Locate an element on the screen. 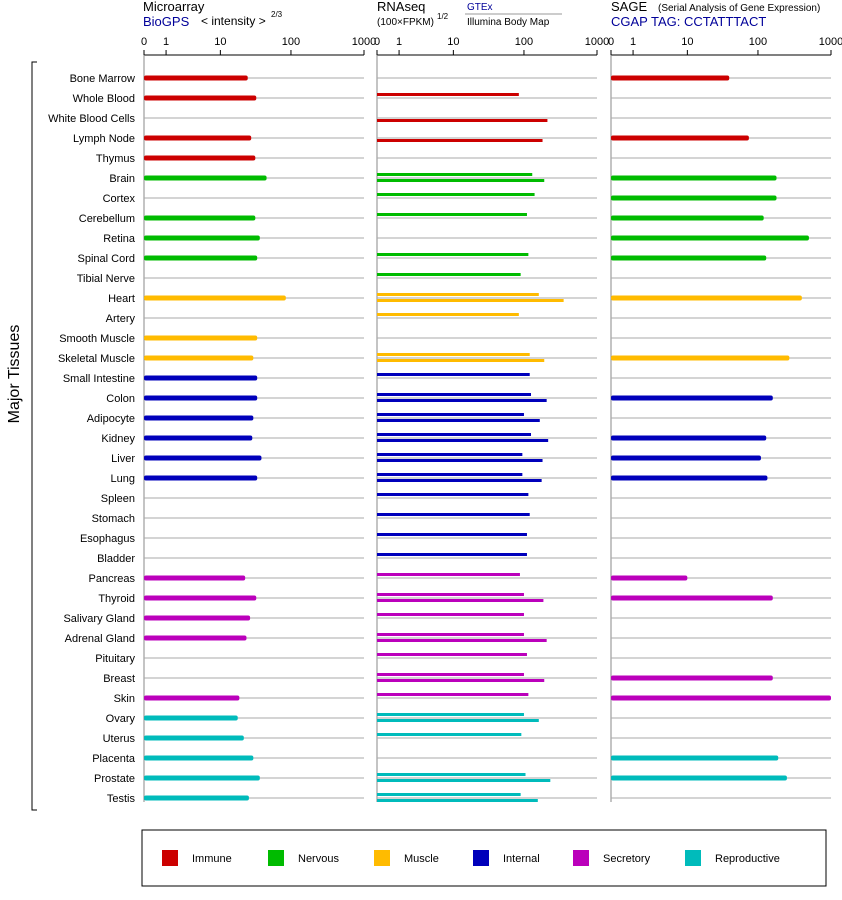 The height and width of the screenshot is (900, 842). x-tick-label: 10 is located at coordinates (453, 42).